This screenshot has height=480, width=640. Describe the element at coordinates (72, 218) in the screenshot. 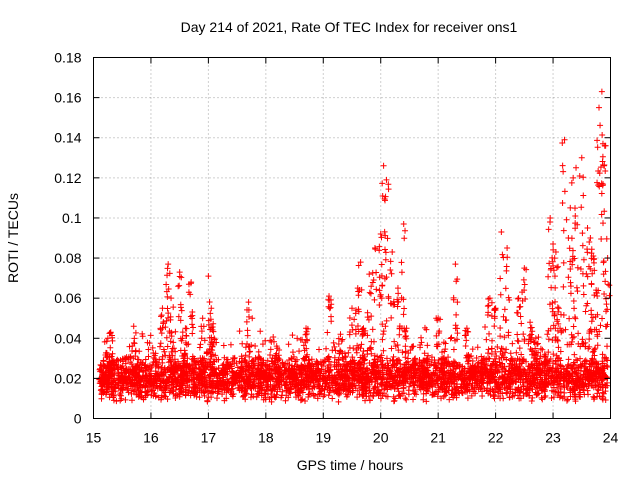

I see `y-tick-label: 0.1` at that location.